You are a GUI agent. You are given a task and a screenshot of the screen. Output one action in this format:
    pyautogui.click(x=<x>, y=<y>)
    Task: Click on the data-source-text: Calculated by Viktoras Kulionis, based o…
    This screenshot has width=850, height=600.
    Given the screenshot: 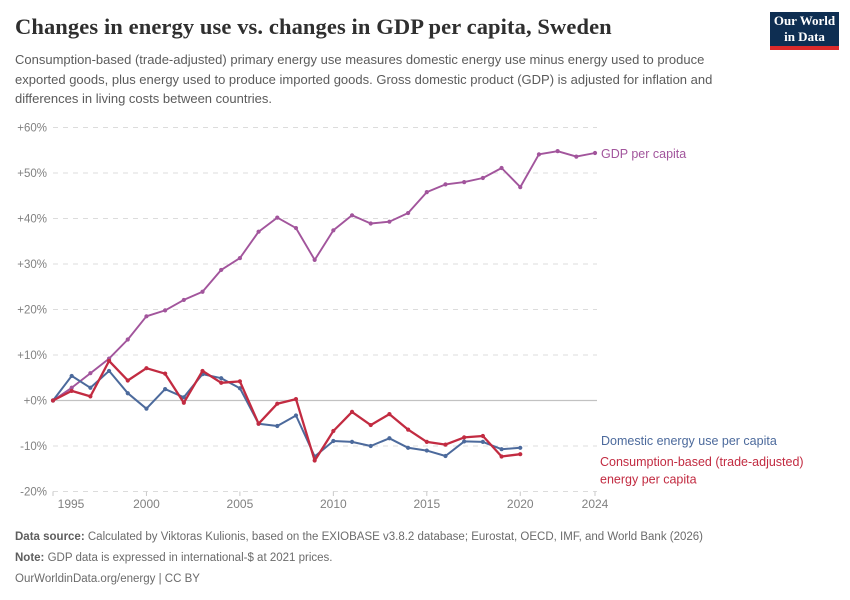 What is the action you would take?
    pyautogui.click(x=394, y=537)
    